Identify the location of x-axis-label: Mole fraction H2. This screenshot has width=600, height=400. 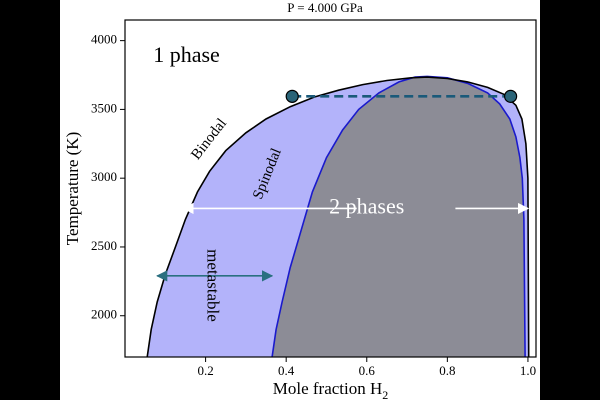
(331, 389).